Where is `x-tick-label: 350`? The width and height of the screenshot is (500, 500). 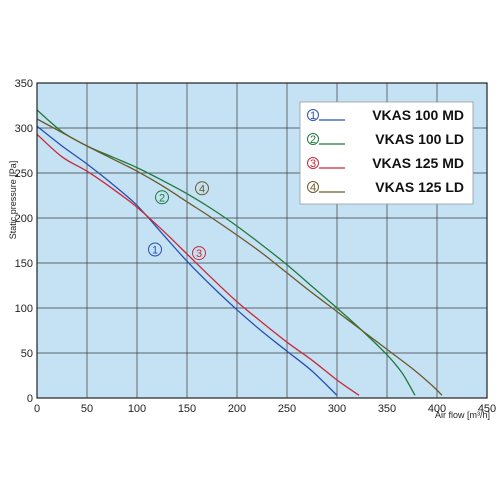 x-tick-label: 350 is located at coordinates (387, 409).